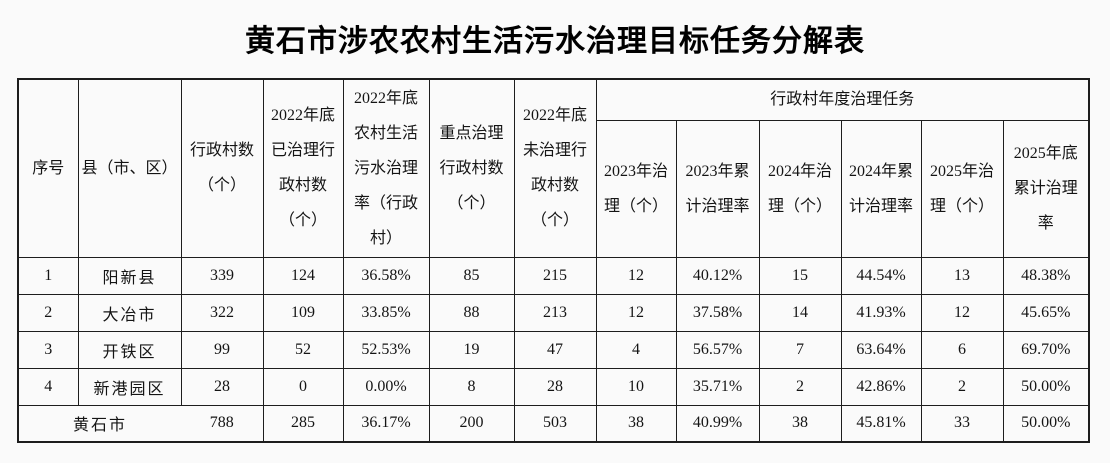  I want to click on value-cell: 322, so click(222, 312).